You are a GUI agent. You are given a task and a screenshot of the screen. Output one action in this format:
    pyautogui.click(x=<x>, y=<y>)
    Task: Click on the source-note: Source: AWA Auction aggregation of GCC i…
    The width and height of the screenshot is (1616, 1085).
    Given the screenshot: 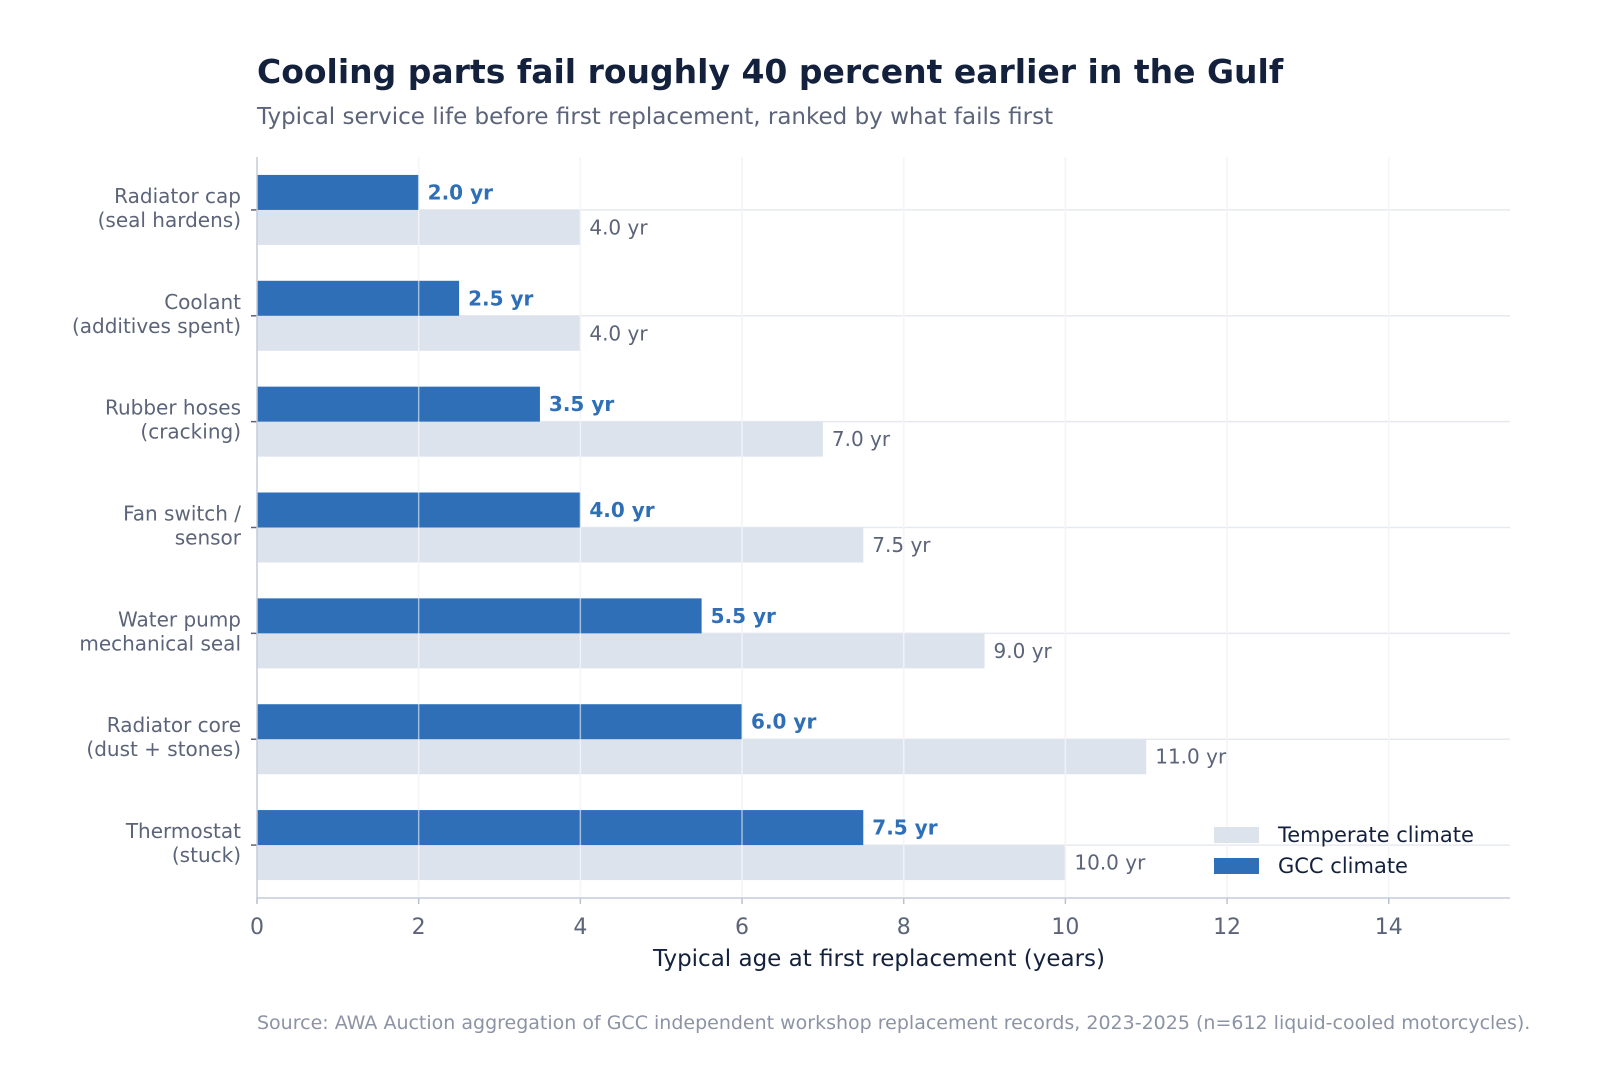 What is the action you would take?
    pyautogui.click(x=894, y=1023)
    